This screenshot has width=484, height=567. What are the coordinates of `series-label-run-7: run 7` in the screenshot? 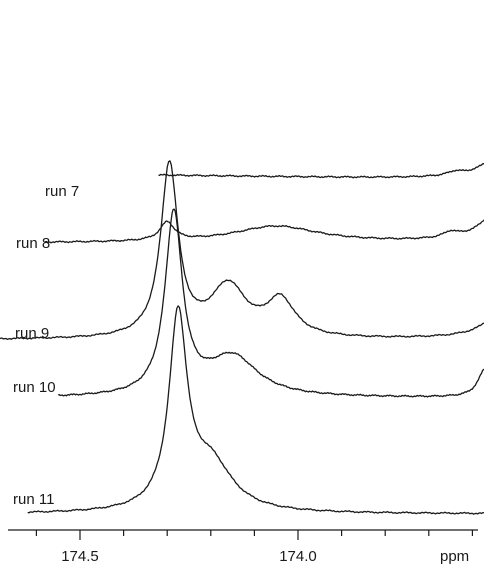 It's located at (62, 191).